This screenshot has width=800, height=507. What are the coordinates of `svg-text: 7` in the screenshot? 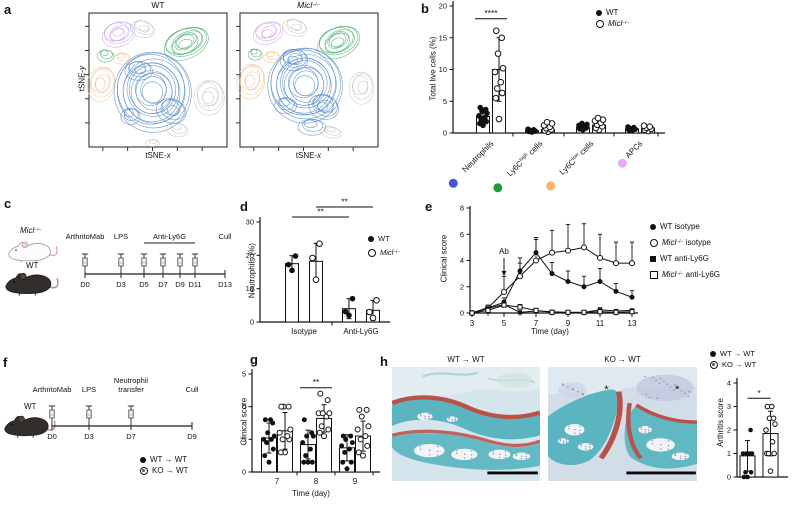 It's located at (277, 481).